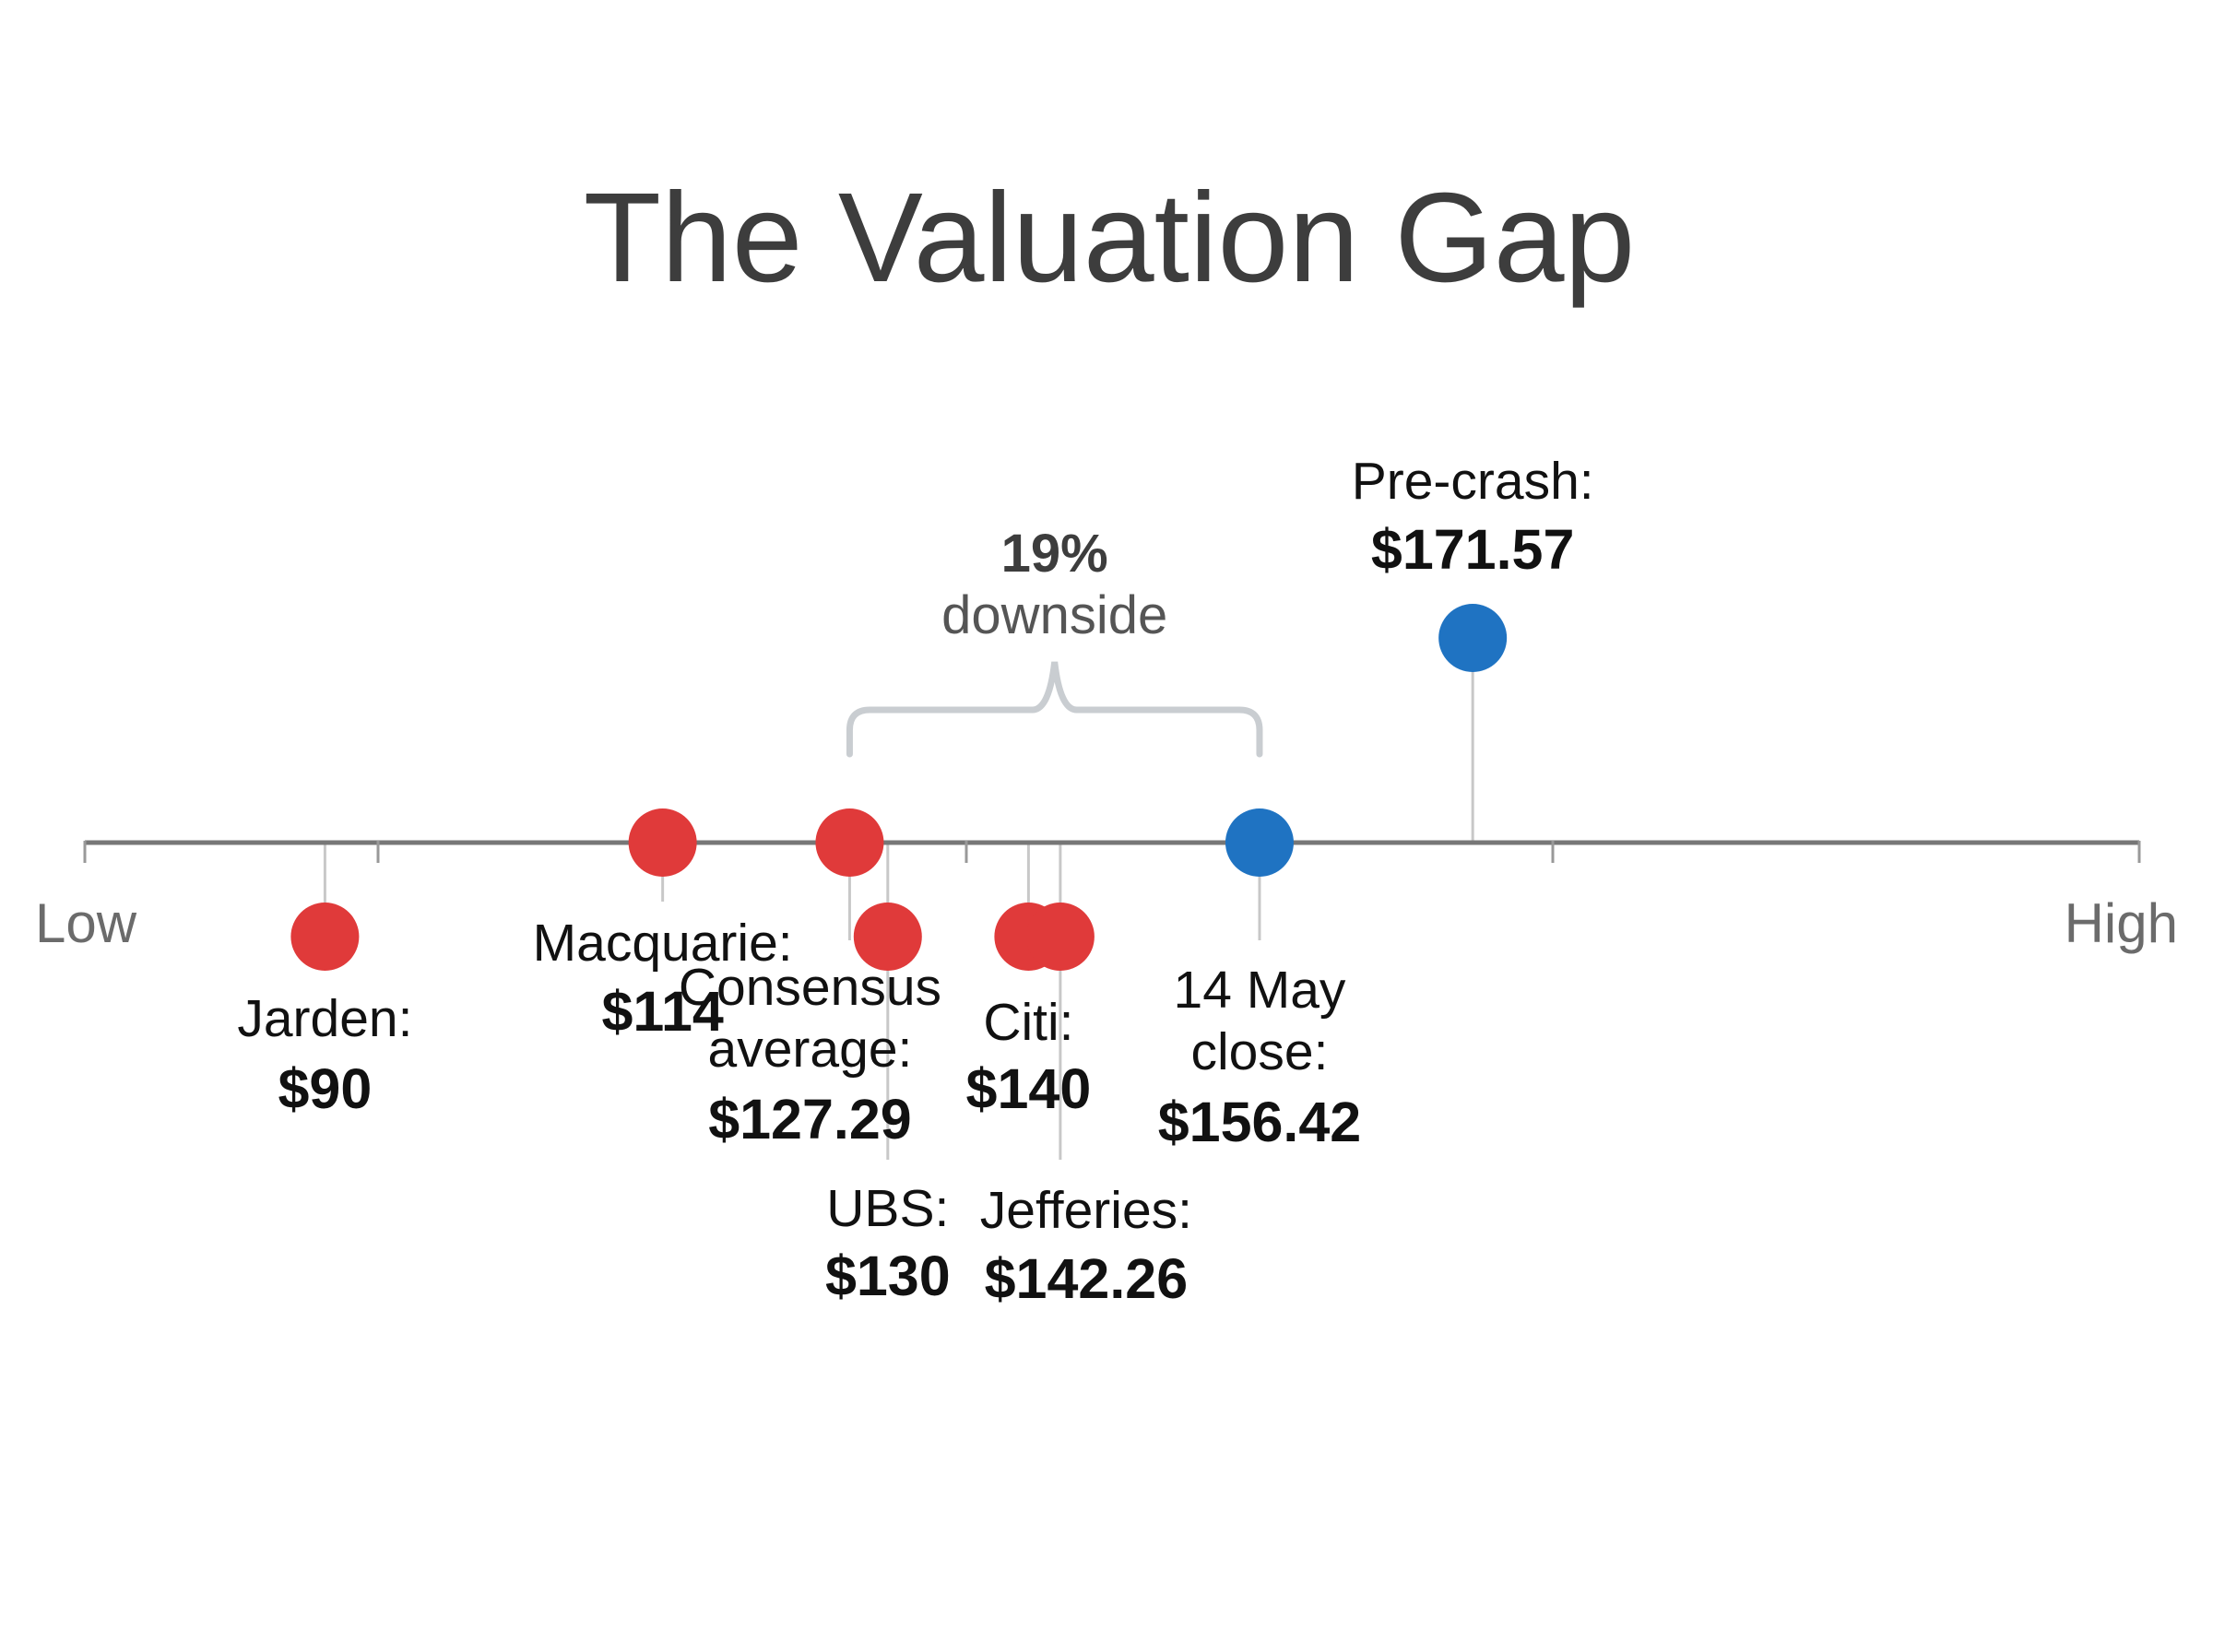 The image size is (2213, 1652). I want to click on jarden-value-label: $90, so click(325, 1088).